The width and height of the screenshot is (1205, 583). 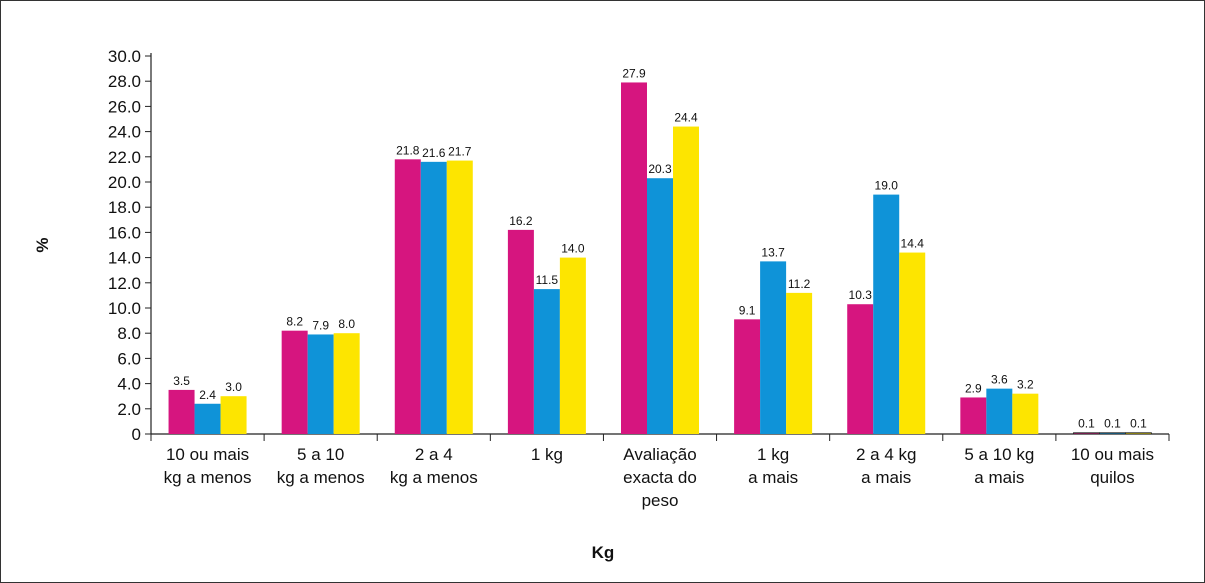 What do you see at coordinates (660, 500) in the screenshot?
I see `x-tick-label: peso` at bounding box center [660, 500].